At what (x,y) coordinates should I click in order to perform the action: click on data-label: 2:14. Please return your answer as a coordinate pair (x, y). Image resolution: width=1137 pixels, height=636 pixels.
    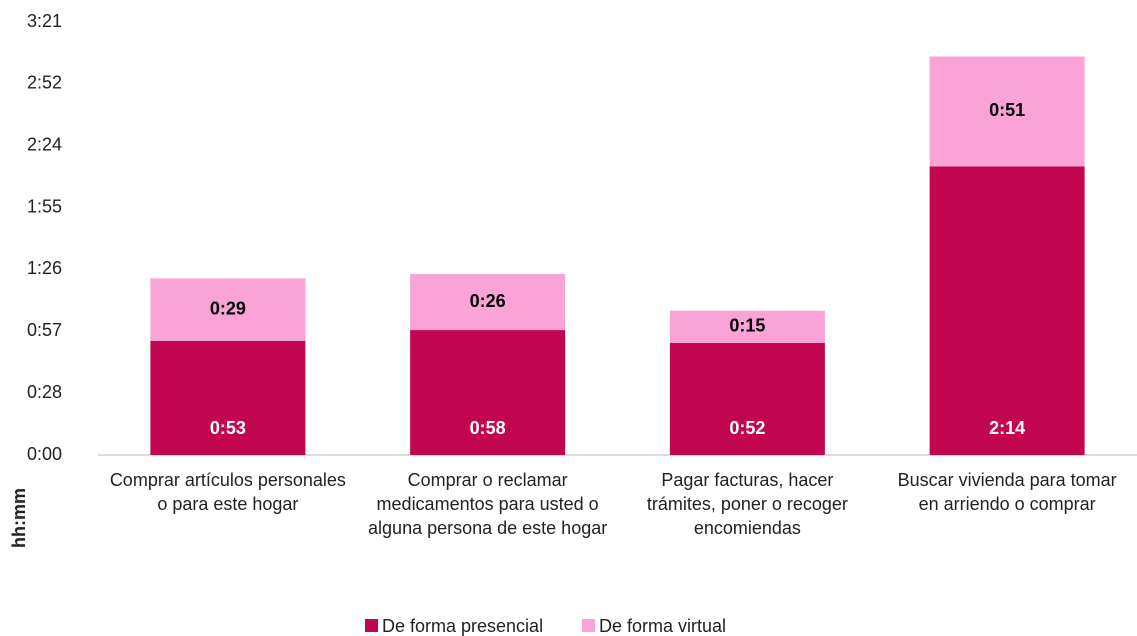
    Looking at the image, I should click on (1007, 428).